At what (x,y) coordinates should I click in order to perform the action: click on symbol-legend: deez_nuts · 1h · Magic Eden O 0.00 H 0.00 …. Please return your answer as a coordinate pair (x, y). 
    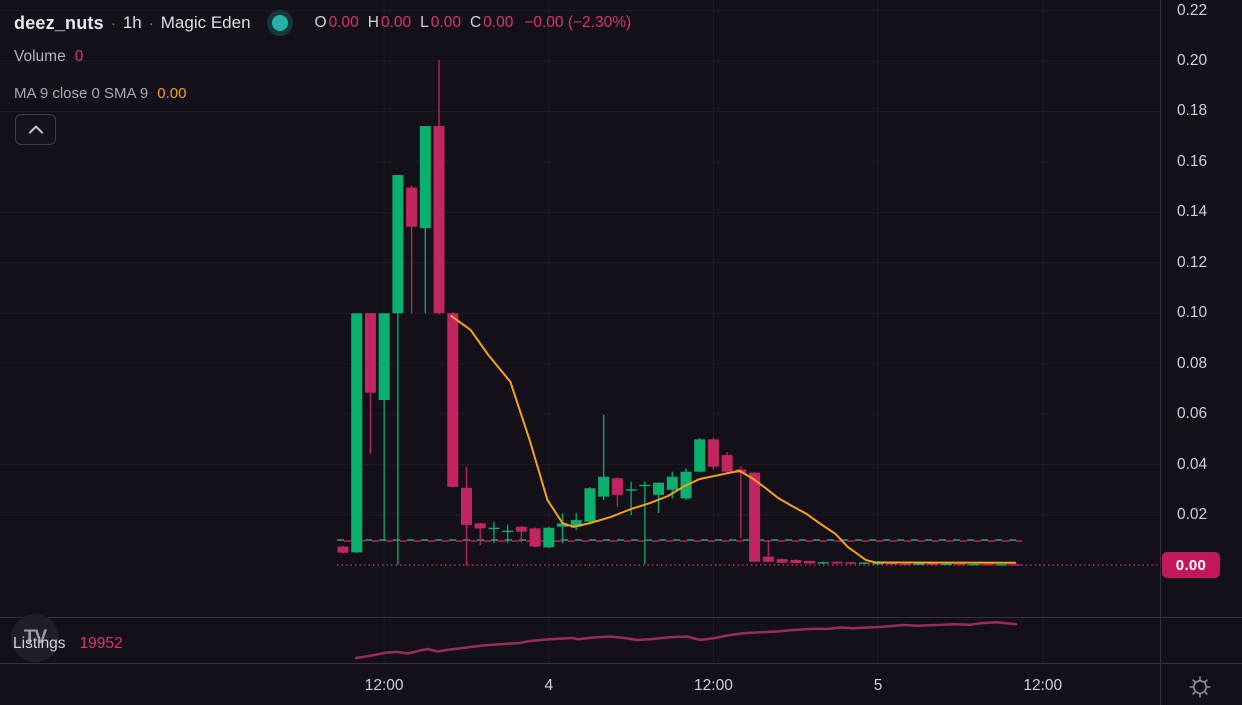
    Looking at the image, I should click on (322, 23).